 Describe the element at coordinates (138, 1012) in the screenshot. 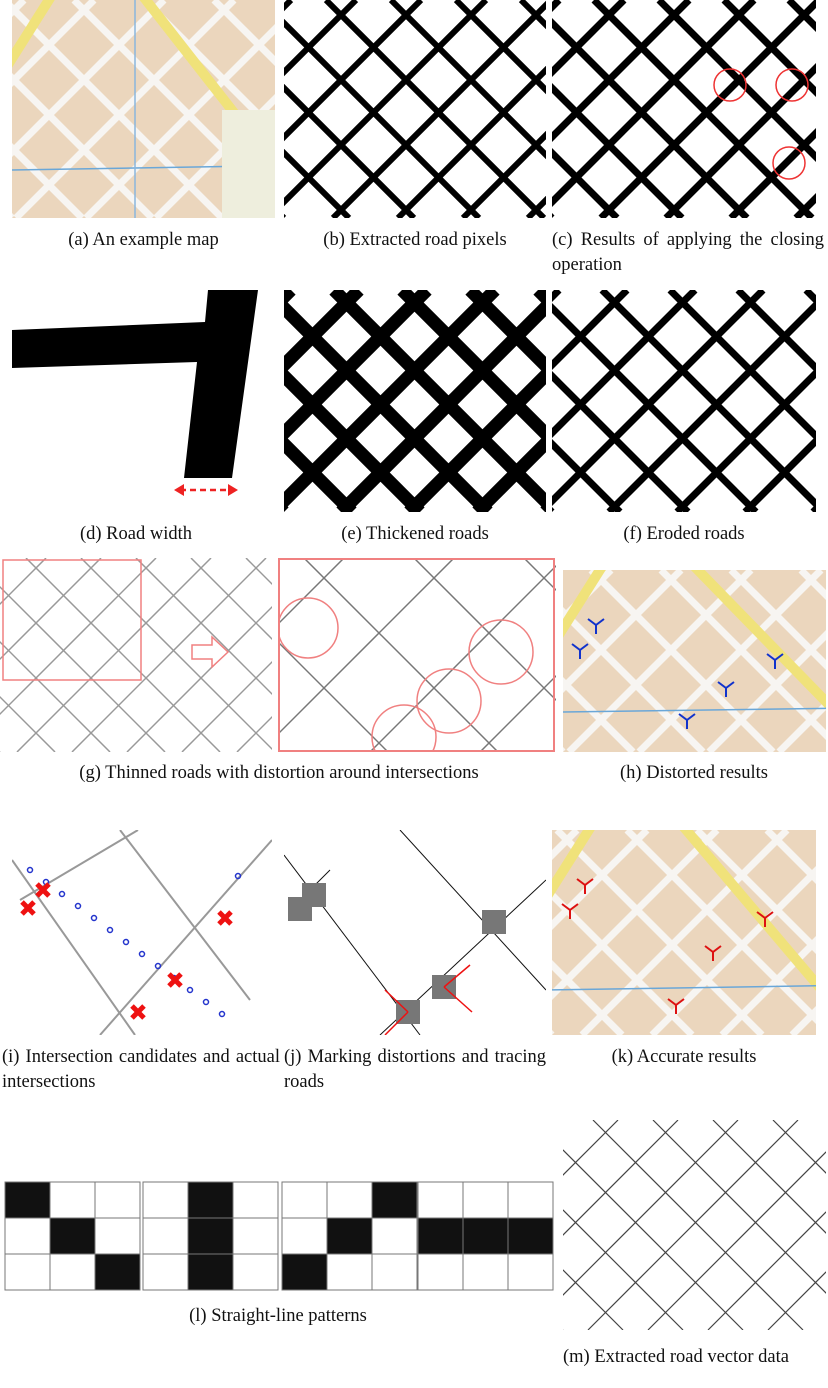

I see `intersection` at that location.